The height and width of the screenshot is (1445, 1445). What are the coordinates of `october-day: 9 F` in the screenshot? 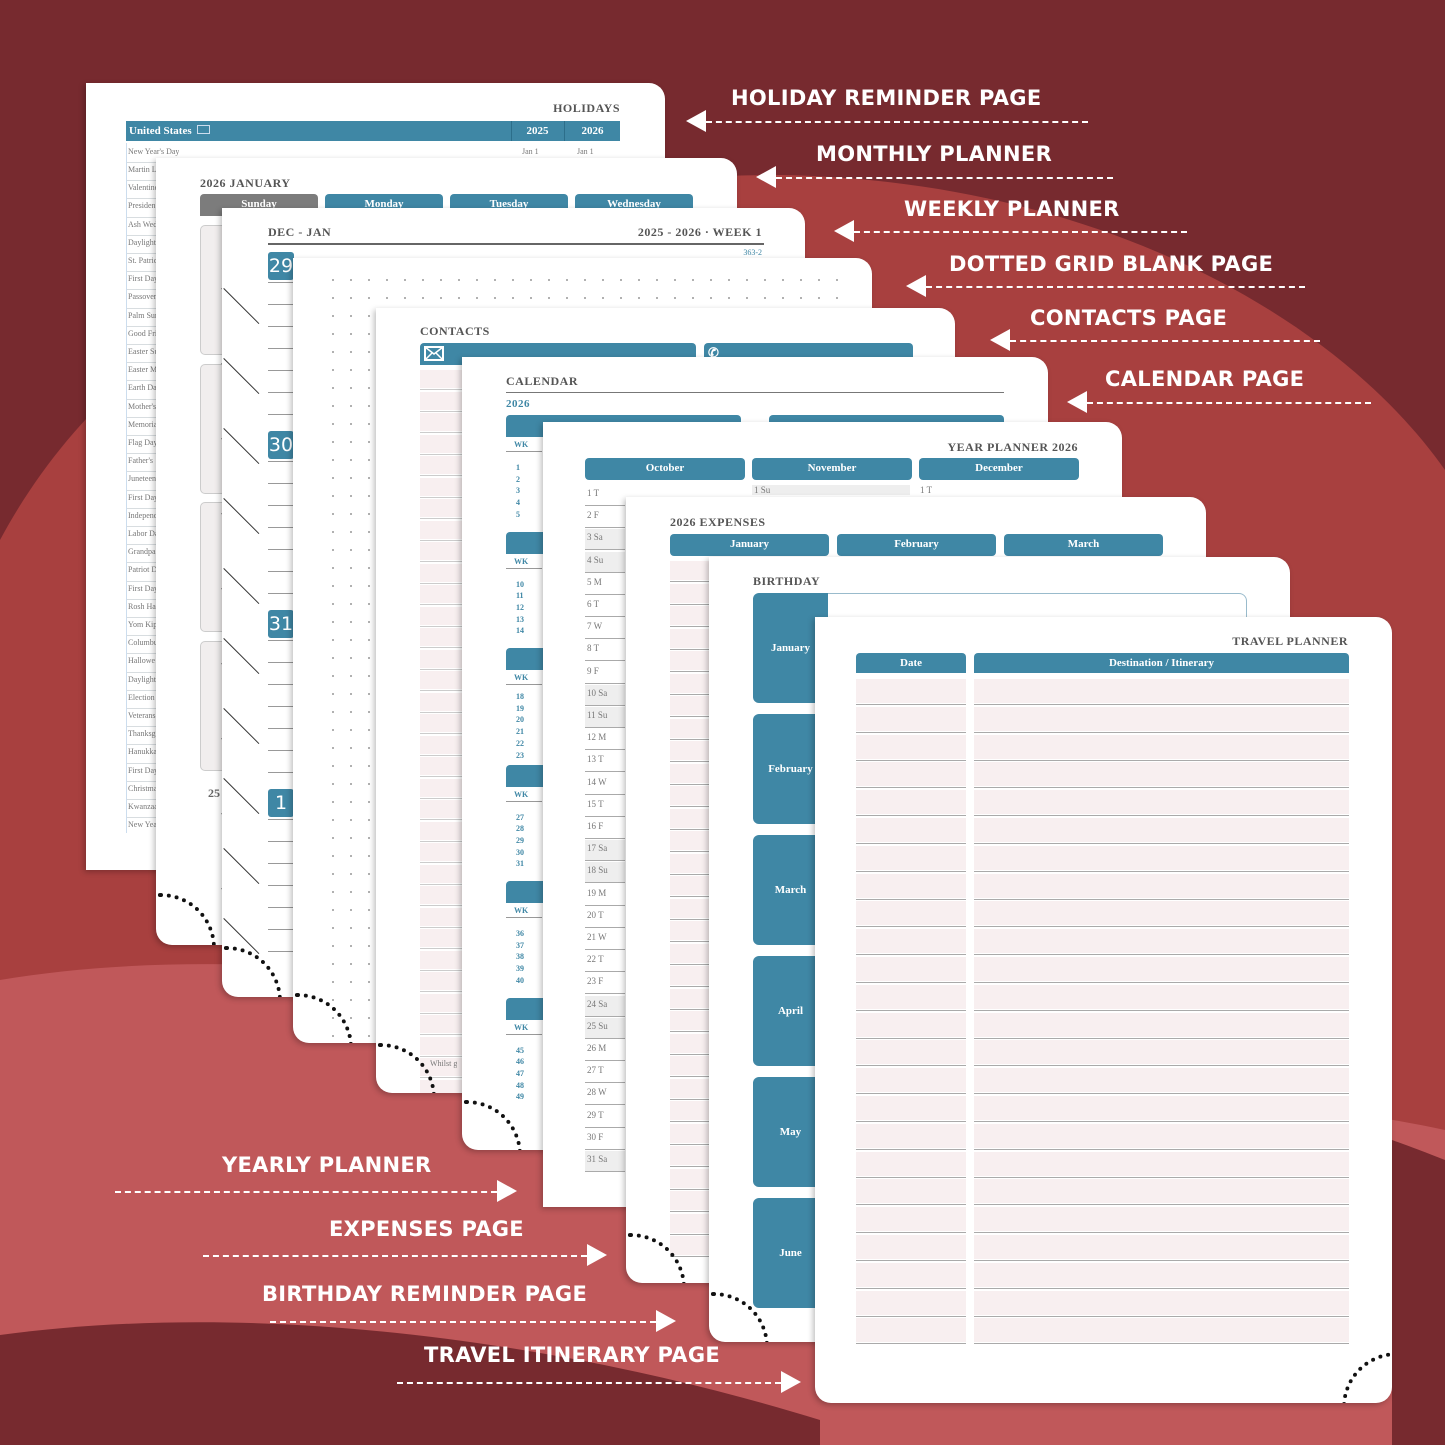 It's located at (593, 670).